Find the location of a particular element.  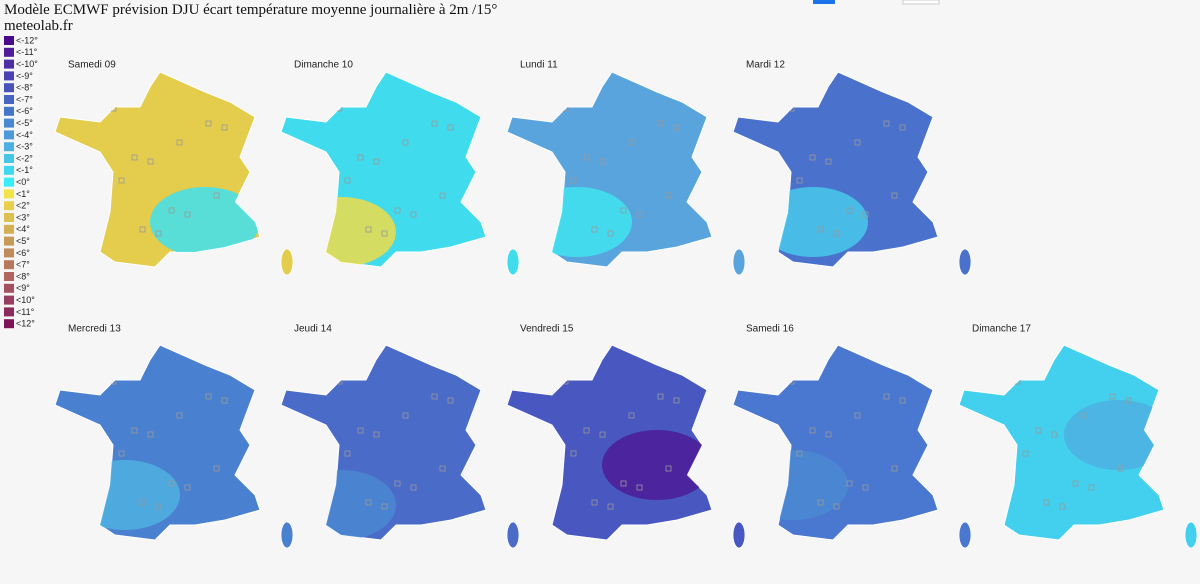

legend-label: <-11° is located at coordinates (27, 52).